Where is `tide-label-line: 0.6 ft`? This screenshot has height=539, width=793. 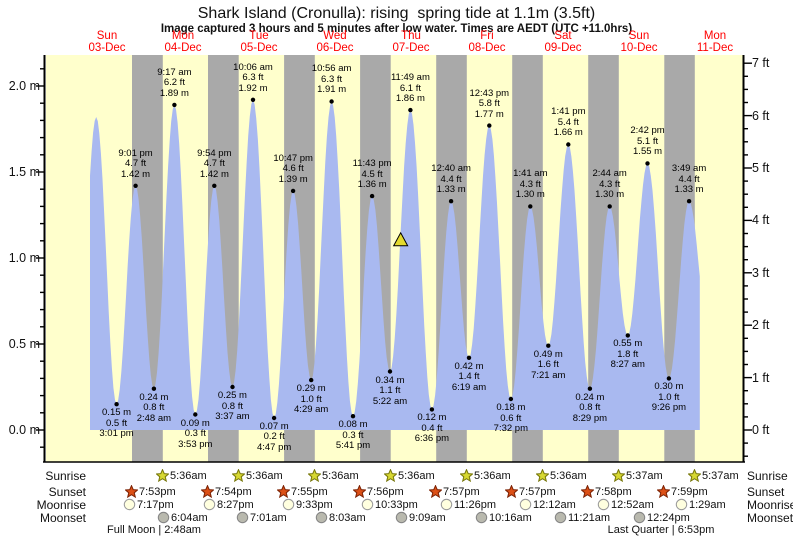 tide-label-line: 0.6 ft is located at coordinates (511, 418).